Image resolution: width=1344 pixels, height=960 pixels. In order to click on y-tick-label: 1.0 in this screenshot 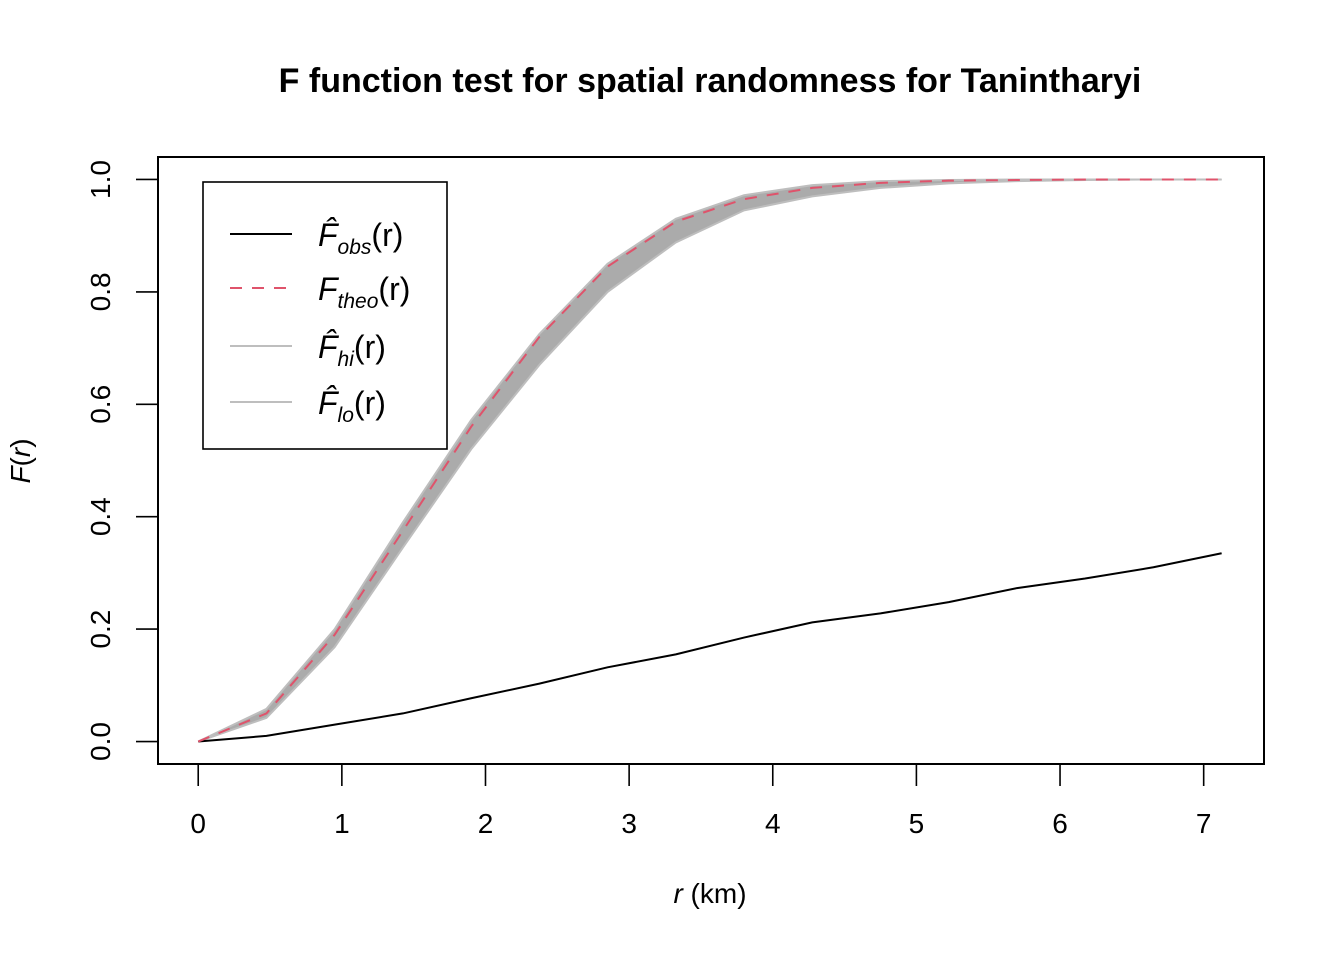, I will do `click(100, 179)`.